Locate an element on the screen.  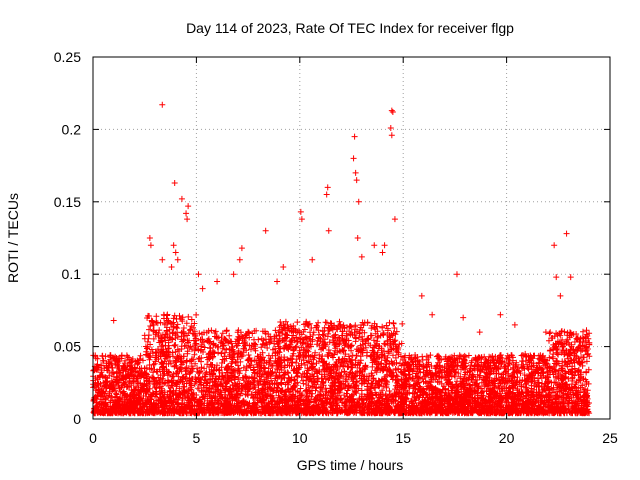
x-tick-label: 20 is located at coordinates (507, 438).